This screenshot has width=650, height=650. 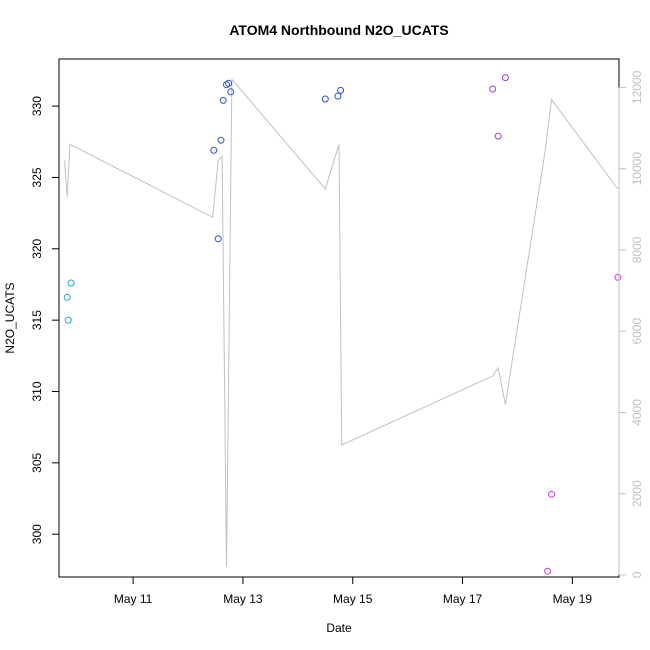 What do you see at coordinates (637, 169) in the screenshot?
I see `y2-tick-label: 10000` at bounding box center [637, 169].